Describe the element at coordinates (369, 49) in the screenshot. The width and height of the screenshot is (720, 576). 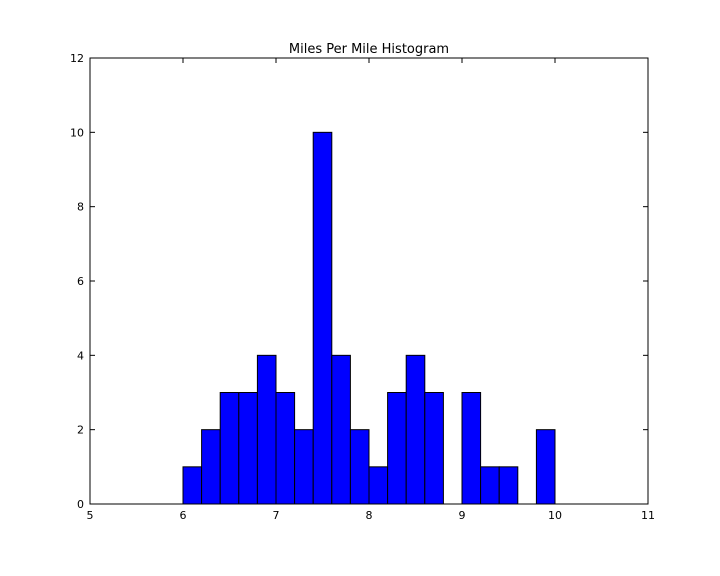
I see `chart-title: Miles Per Mile Histogram` at that location.